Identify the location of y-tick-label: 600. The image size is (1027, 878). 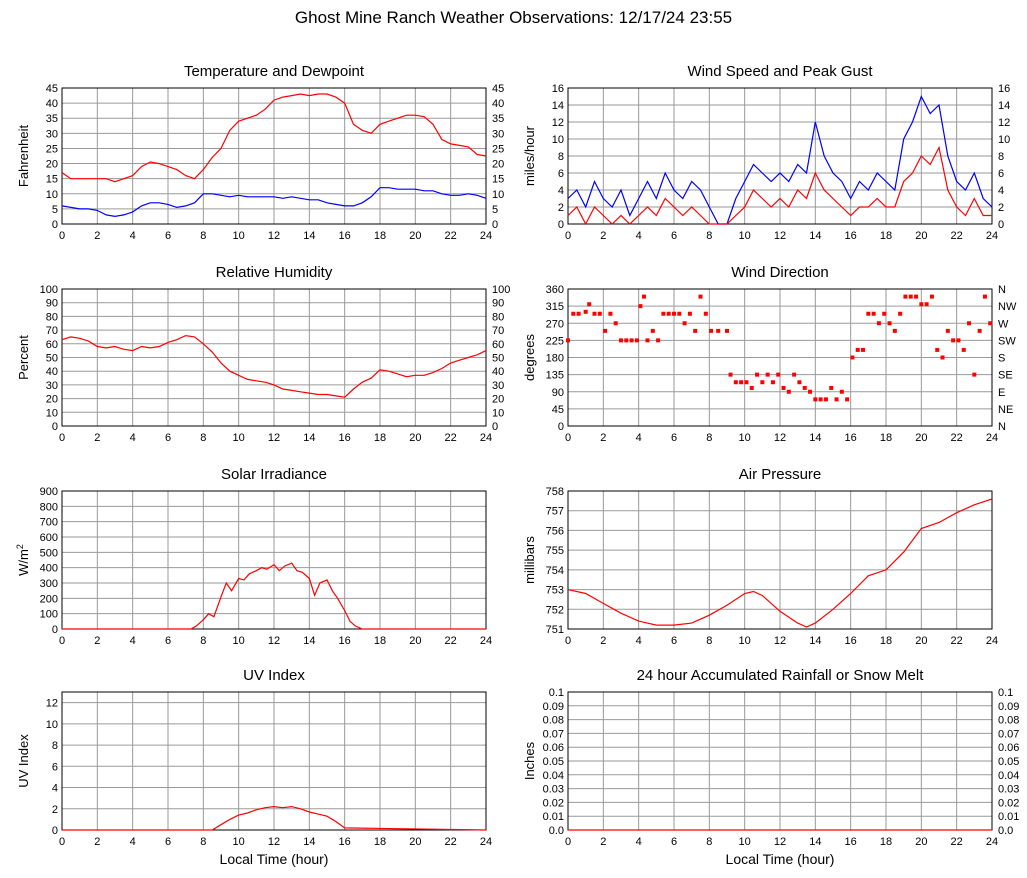
(49, 538).